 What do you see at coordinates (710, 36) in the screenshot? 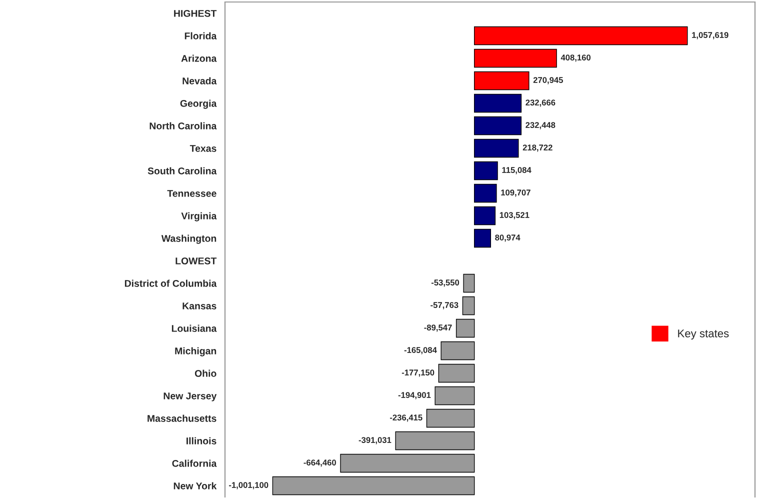
I see `data-label: 1,057,619` at bounding box center [710, 36].